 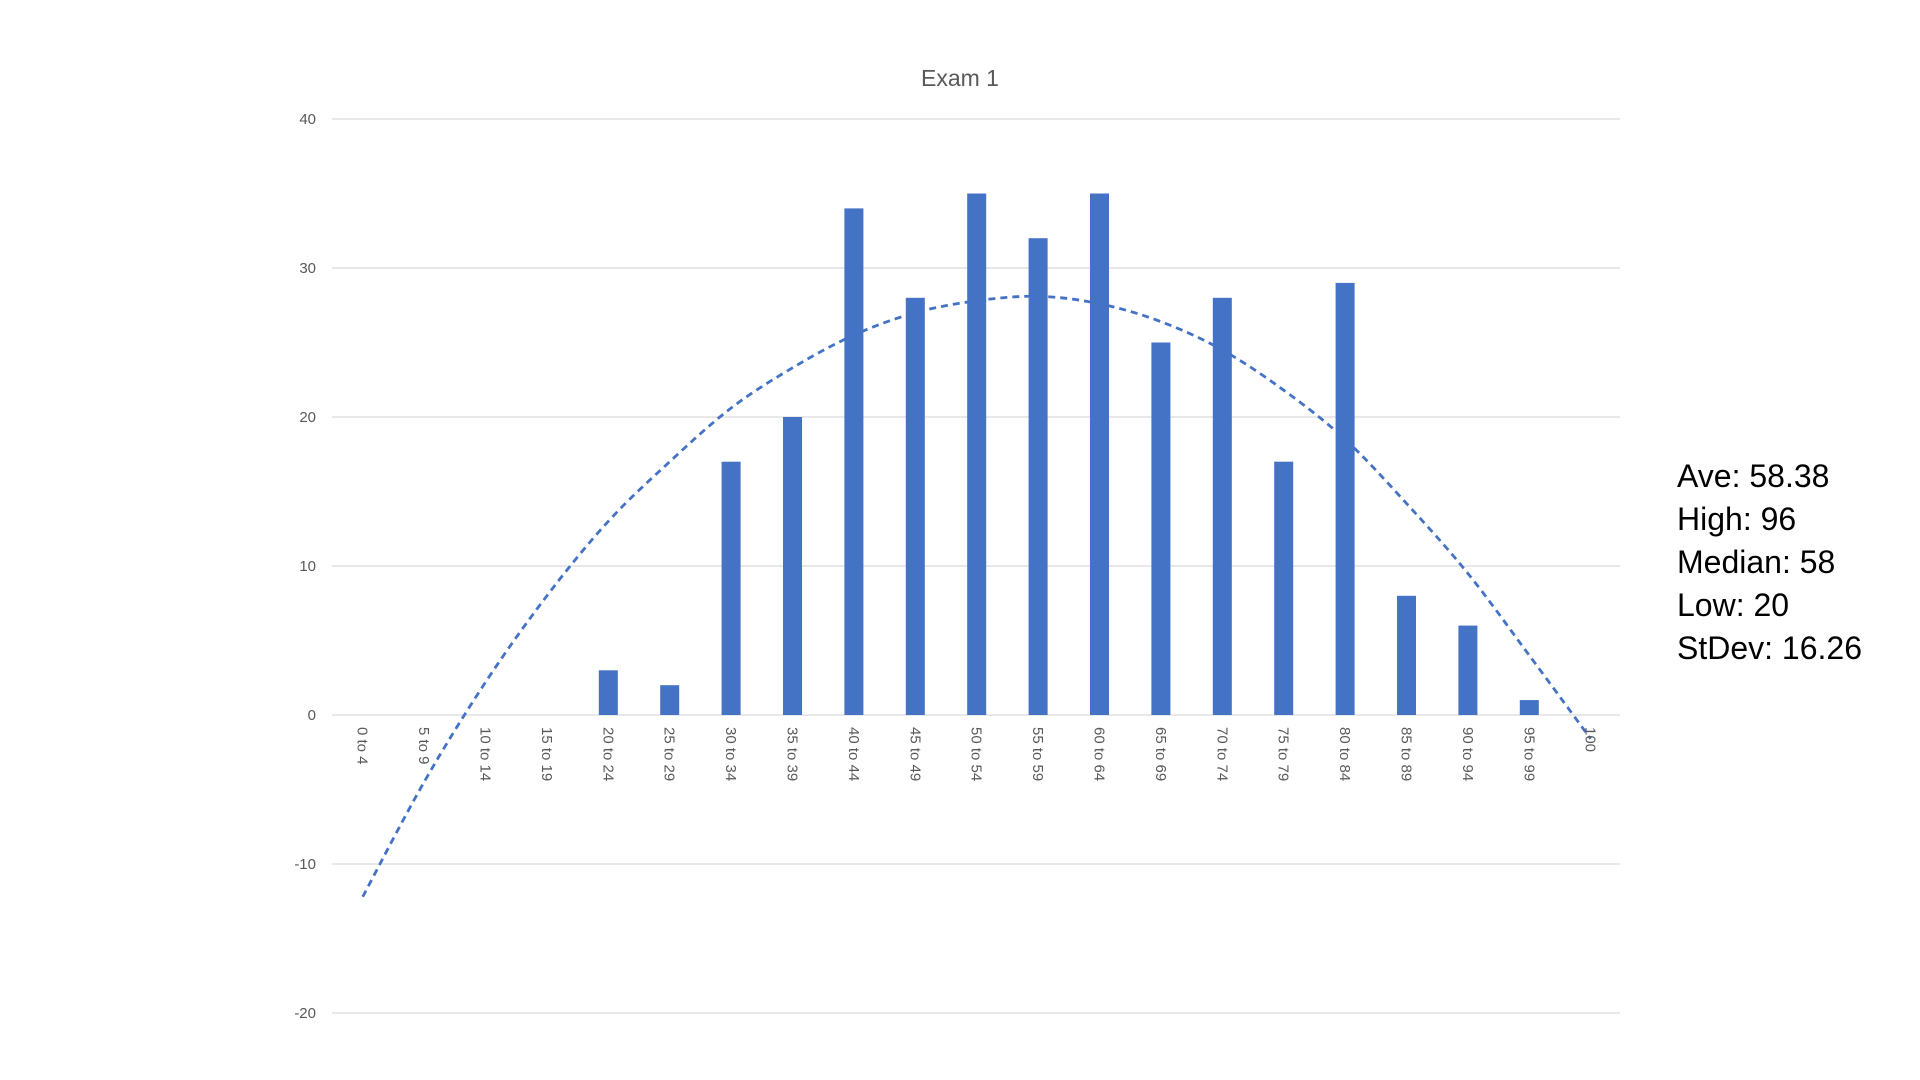 I want to click on x-category-label: 0 to 4, so click(x=362, y=746).